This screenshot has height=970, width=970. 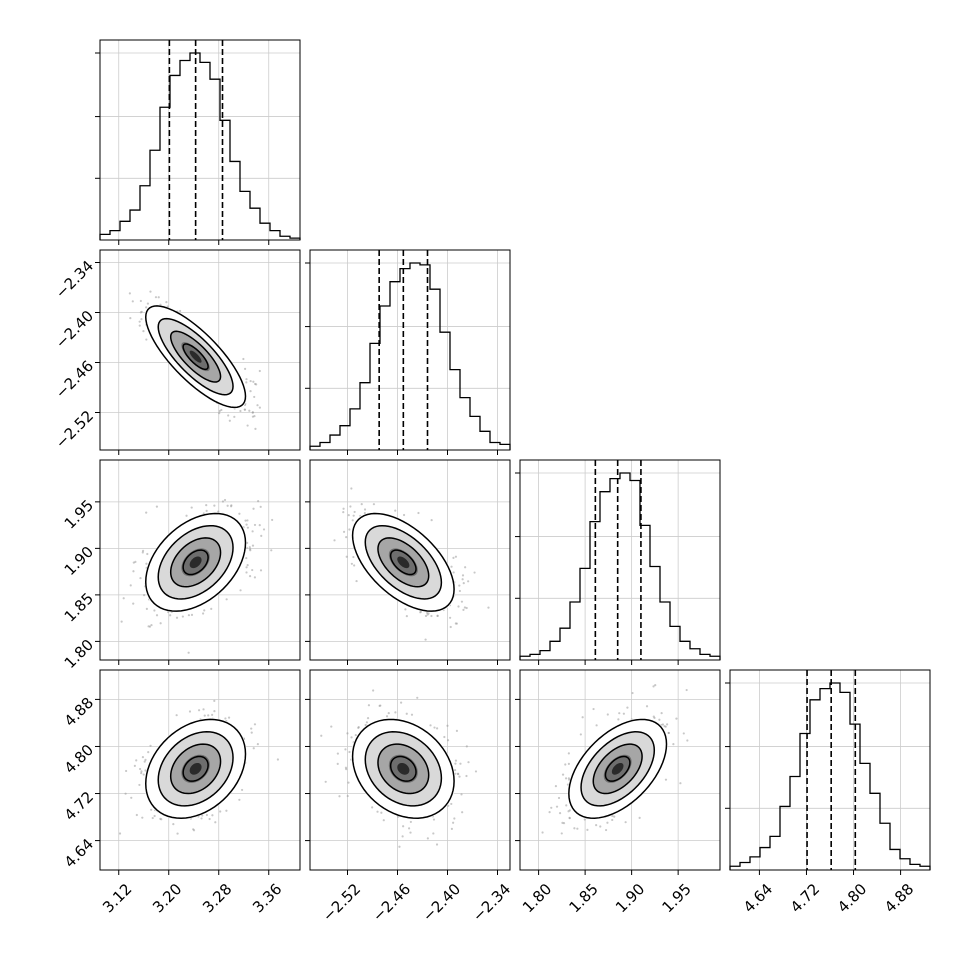 What do you see at coordinates (584, 898) in the screenshot?
I see `x-tick-label: 1.85` at bounding box center [584, 898].